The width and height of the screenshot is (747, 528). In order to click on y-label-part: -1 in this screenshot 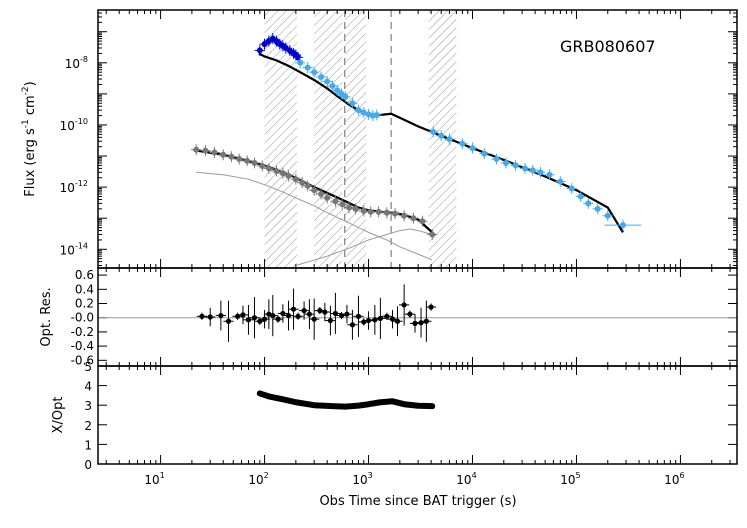, I will do `click(26, 123)`.